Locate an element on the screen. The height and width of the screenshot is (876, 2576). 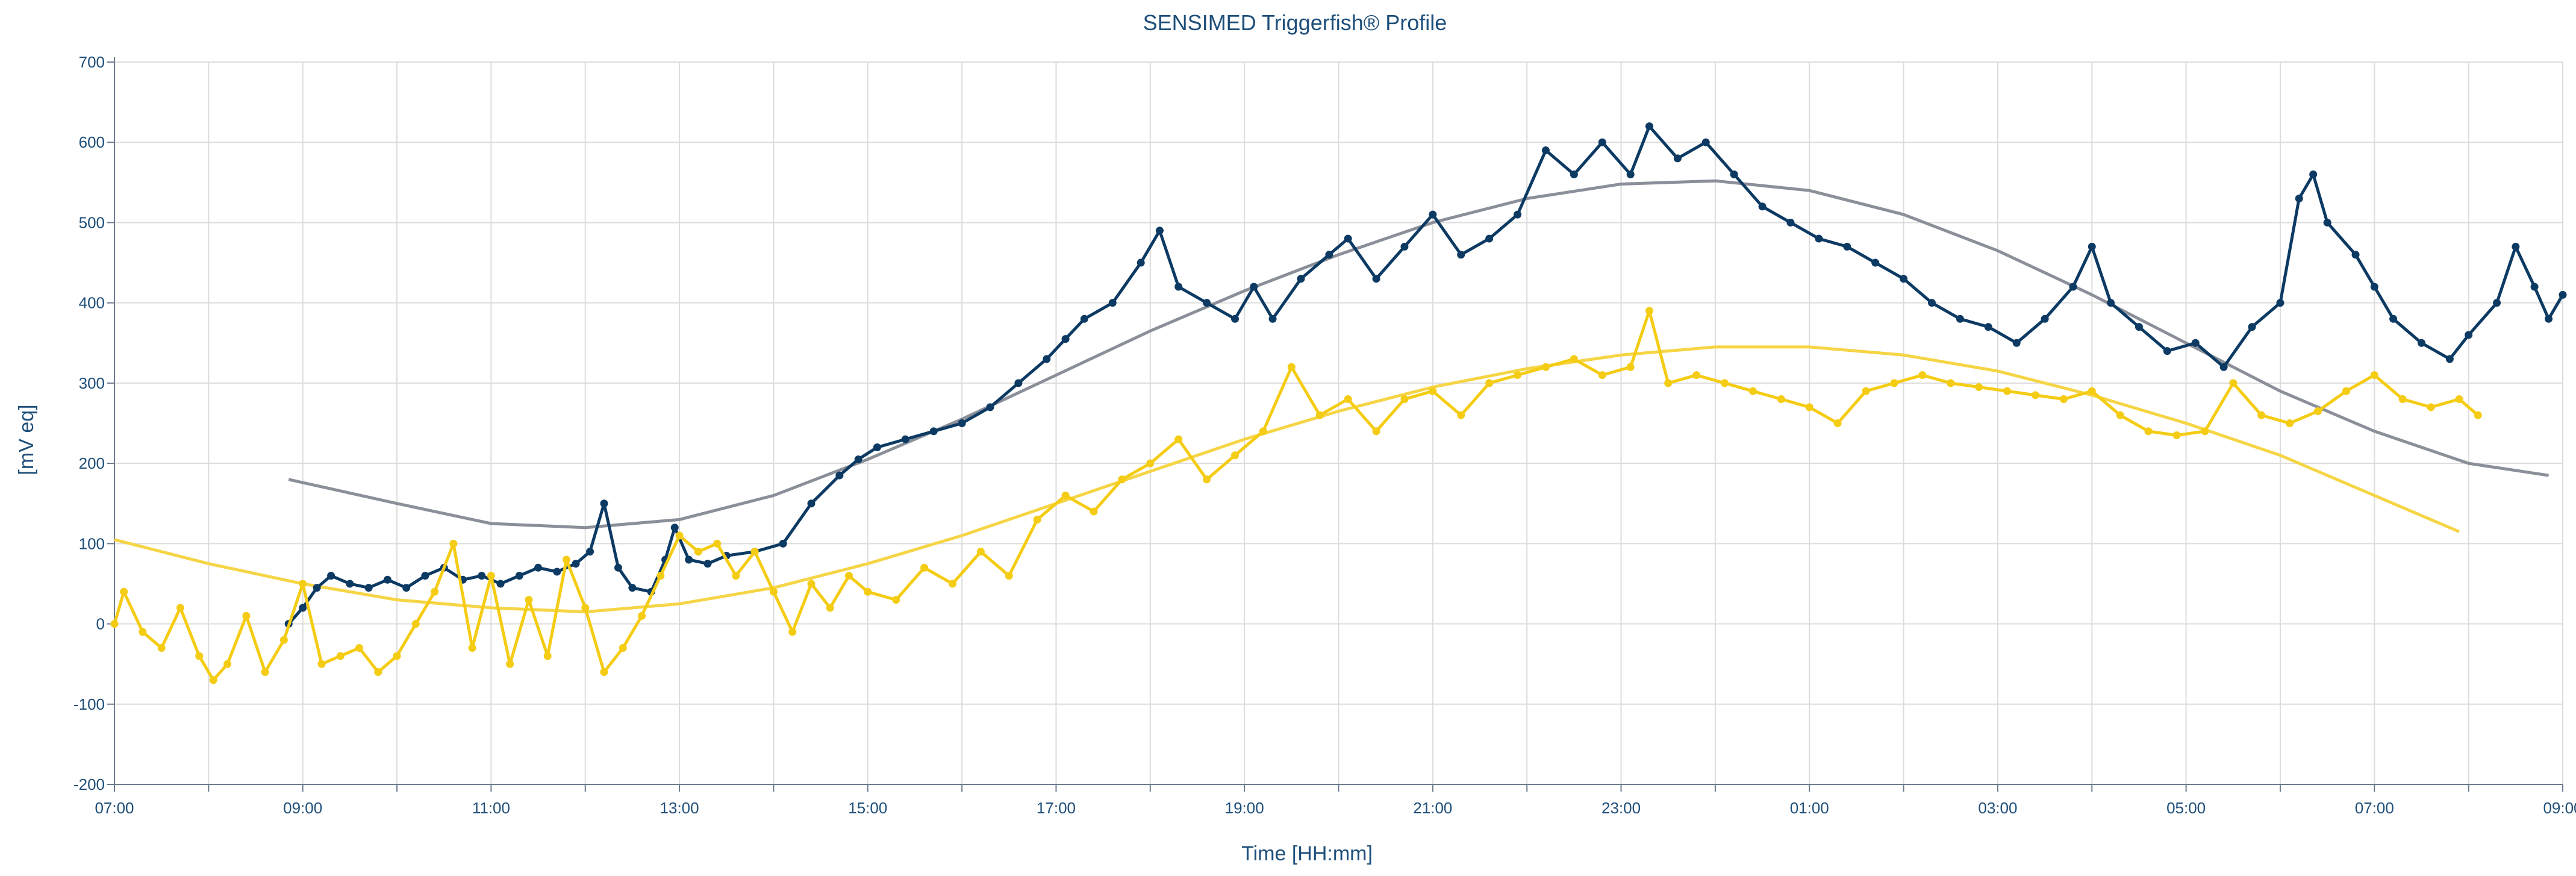
x-tick-label: 05:00 is located at coordinates (2186, 808).